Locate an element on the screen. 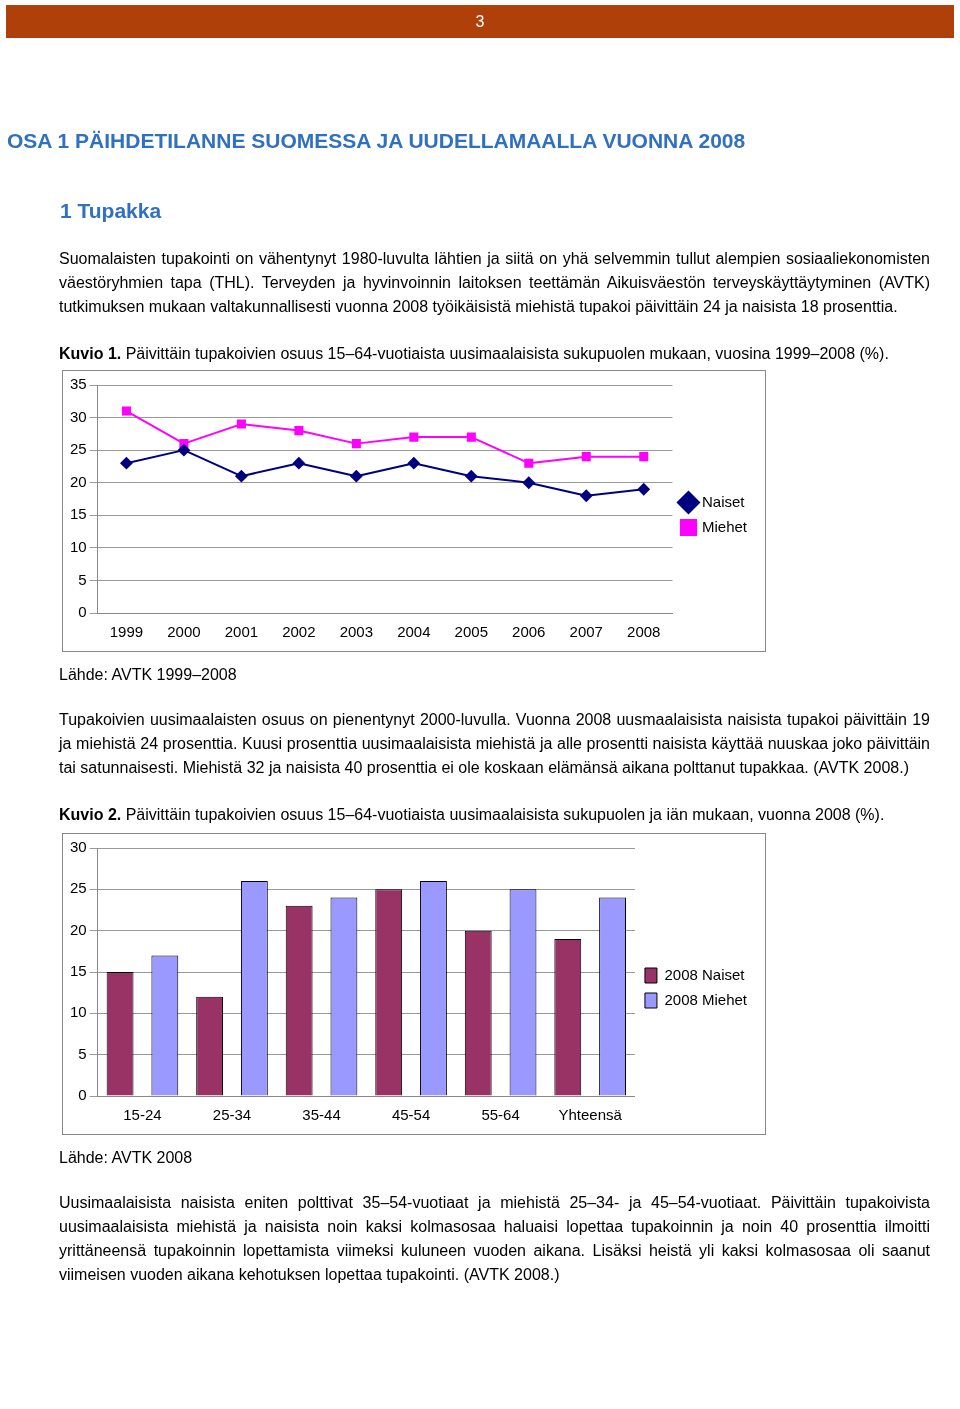 The image size is (960, 1409). x-tick-label: 2000 is located at coordinates (184, 632).